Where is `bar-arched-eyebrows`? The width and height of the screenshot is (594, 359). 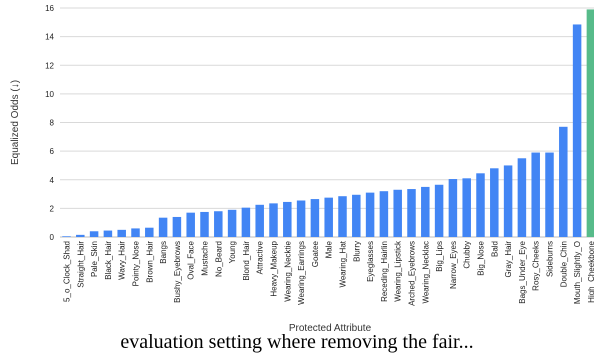
bar-arched-eyebrows is located at coordinates (411, 213).